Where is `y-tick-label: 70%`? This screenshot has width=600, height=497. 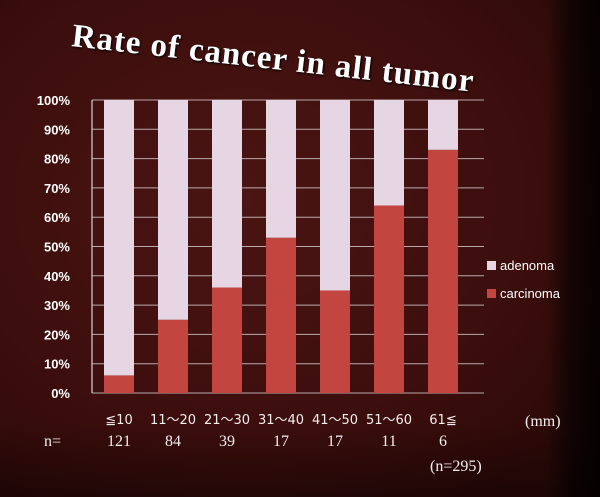 y-tick-label: 70% is located at coordinates (57, 188).